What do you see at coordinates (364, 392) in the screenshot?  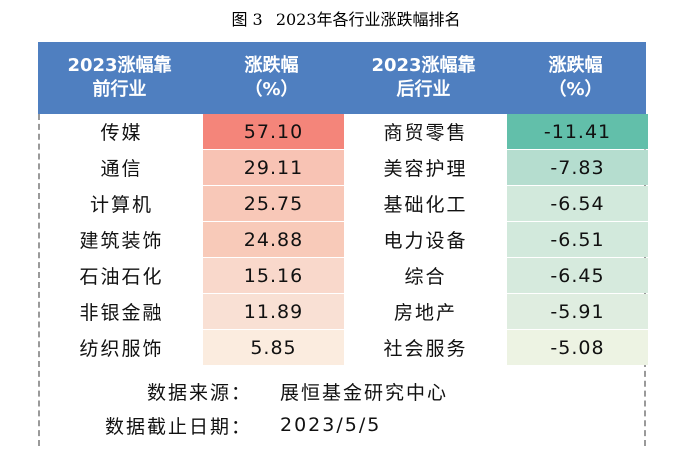 I see `source-value: 展恒基金研究中心` at bounding box center [364, 392].